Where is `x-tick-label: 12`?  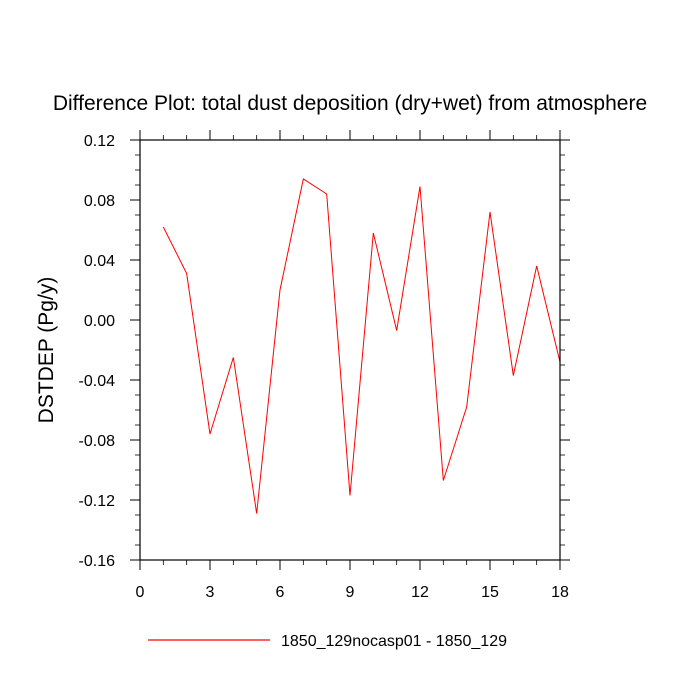
x-tick-label: 12 is located at coordinates (420, 592).